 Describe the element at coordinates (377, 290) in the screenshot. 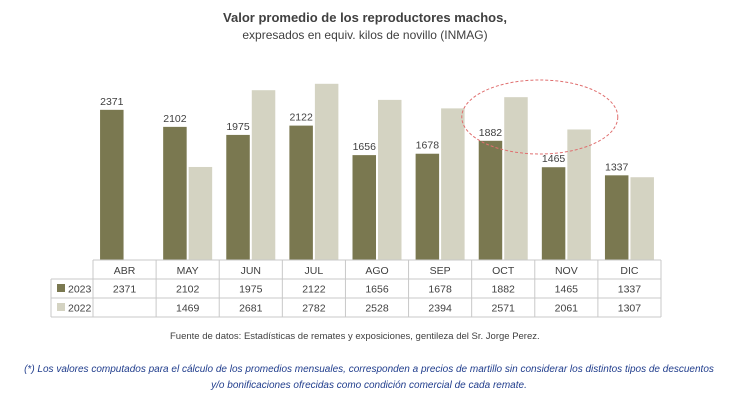

I see `table-value-2023-ago: 1656` at that location.